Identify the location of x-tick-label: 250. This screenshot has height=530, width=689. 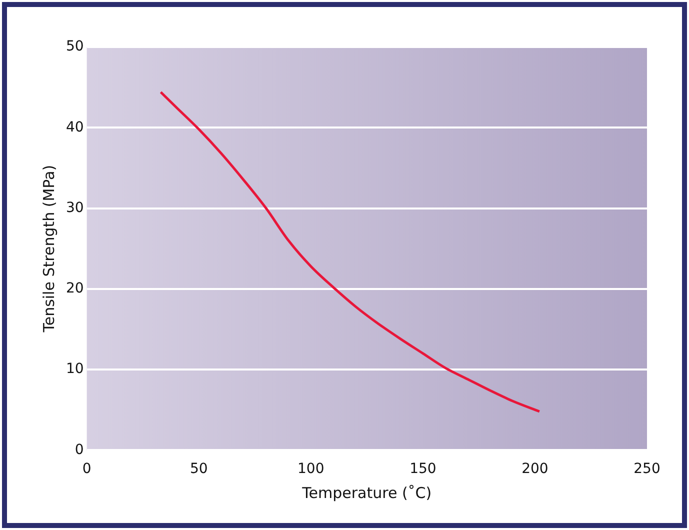
(647, 469).